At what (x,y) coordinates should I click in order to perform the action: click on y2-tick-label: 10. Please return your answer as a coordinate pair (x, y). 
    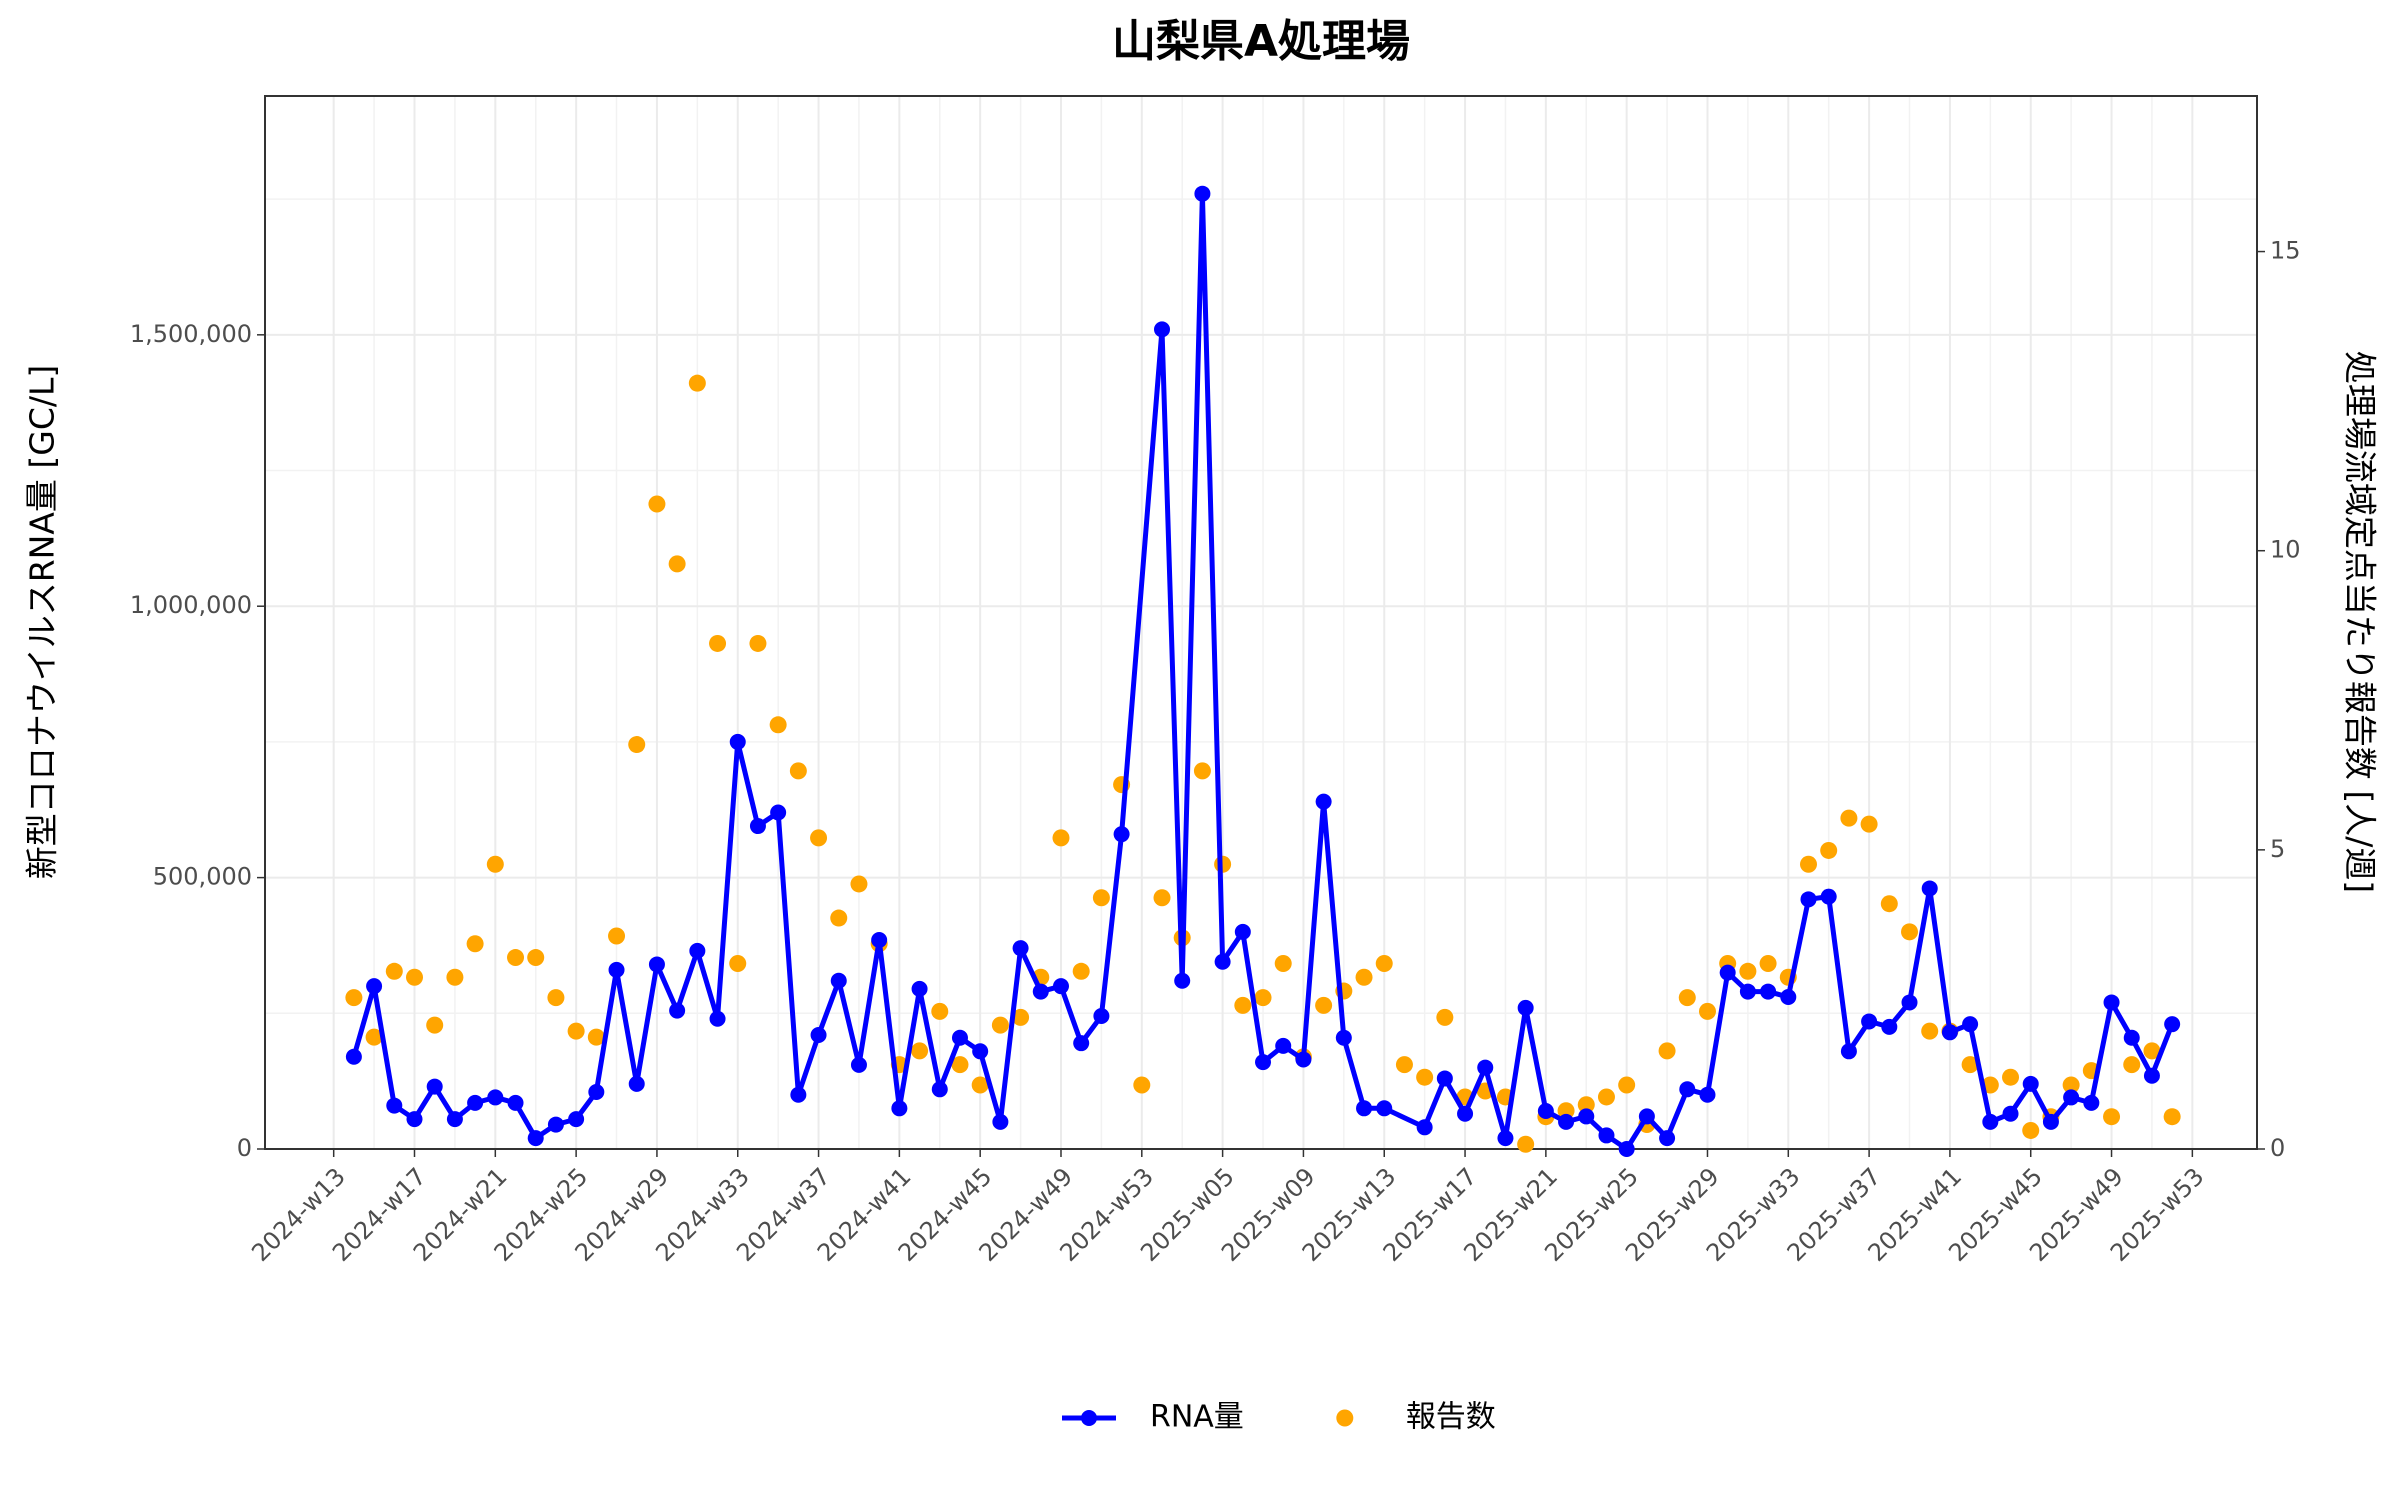
    Looking at the image, I should click on (2285, 550).